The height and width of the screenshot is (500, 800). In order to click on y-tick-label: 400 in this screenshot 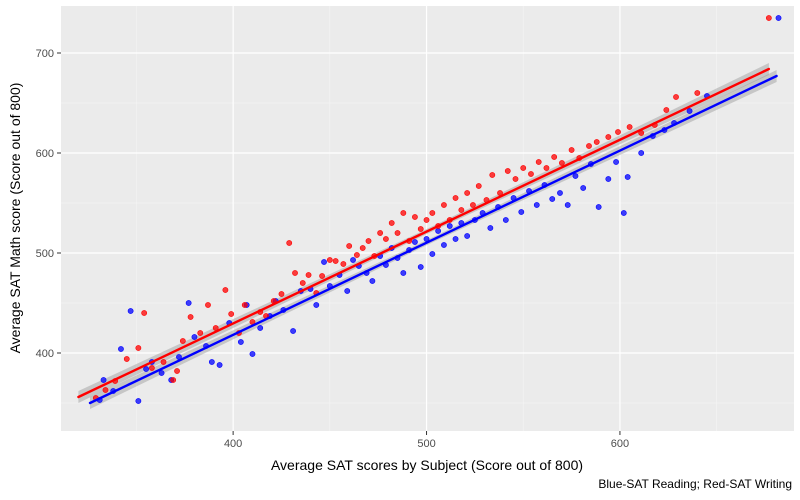, I will do `click(45, 354)`.